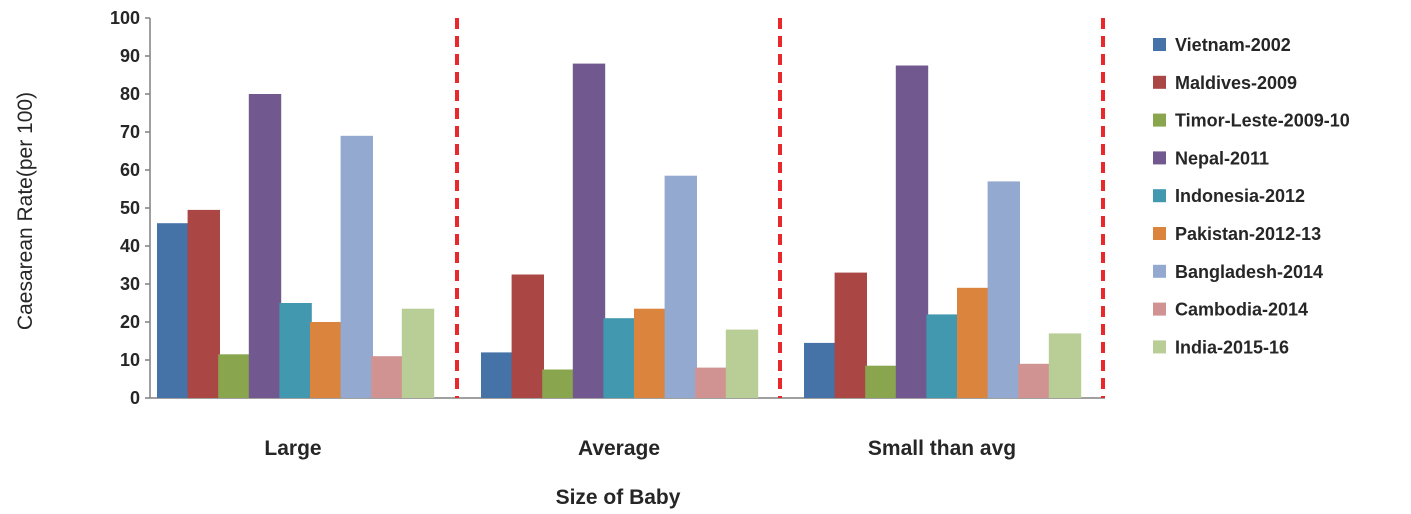 This screenshot has height=514, width=1411. I want to click on y-tick-label: 20, so click(130, 322).